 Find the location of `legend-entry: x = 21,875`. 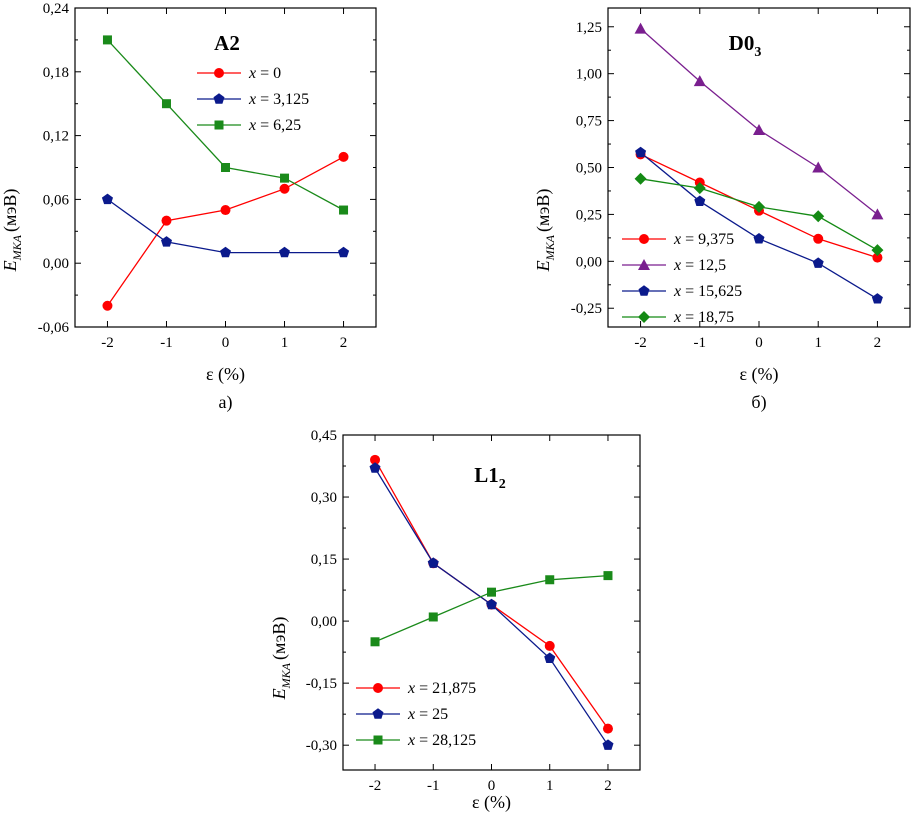

legend-entry: x = 21,875 is located at coordinates (441, 688).